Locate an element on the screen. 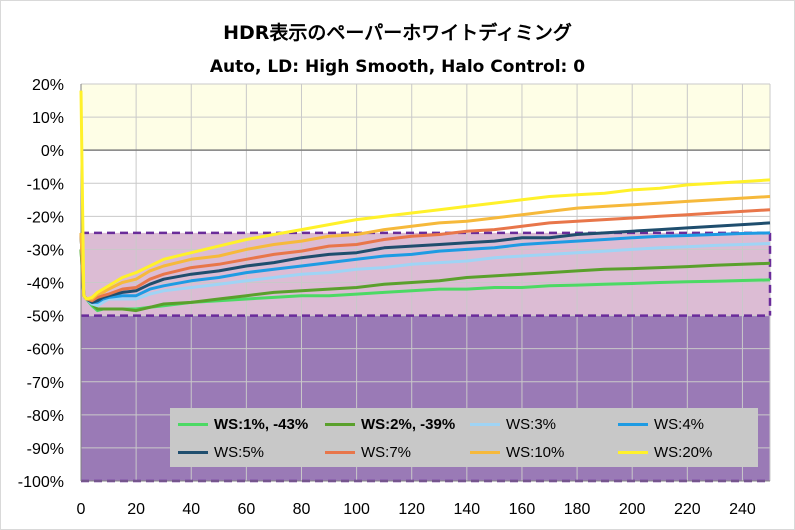 This screenshot has height=530, width=795. legend-item: WS:5% is located at coordinates (221, 452).